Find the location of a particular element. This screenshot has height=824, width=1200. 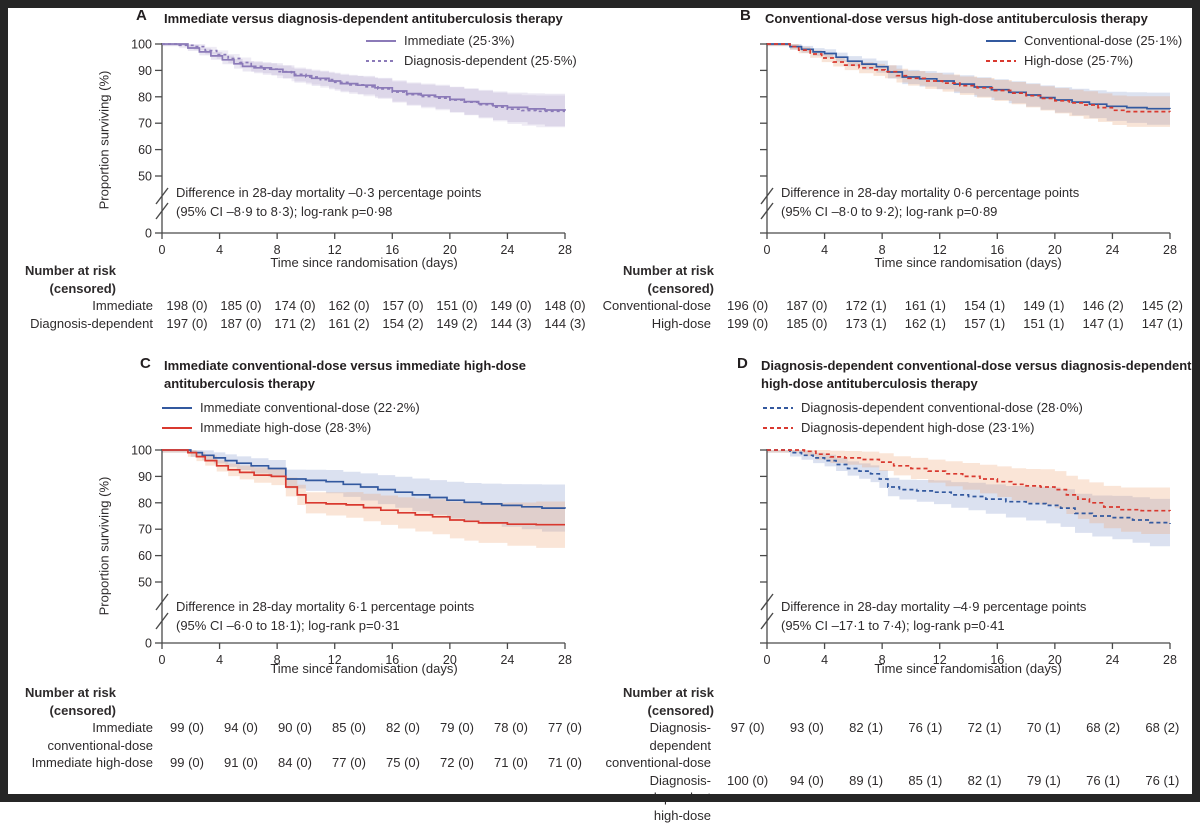

panel-letter-c: C is located at coordinates (145, 363).